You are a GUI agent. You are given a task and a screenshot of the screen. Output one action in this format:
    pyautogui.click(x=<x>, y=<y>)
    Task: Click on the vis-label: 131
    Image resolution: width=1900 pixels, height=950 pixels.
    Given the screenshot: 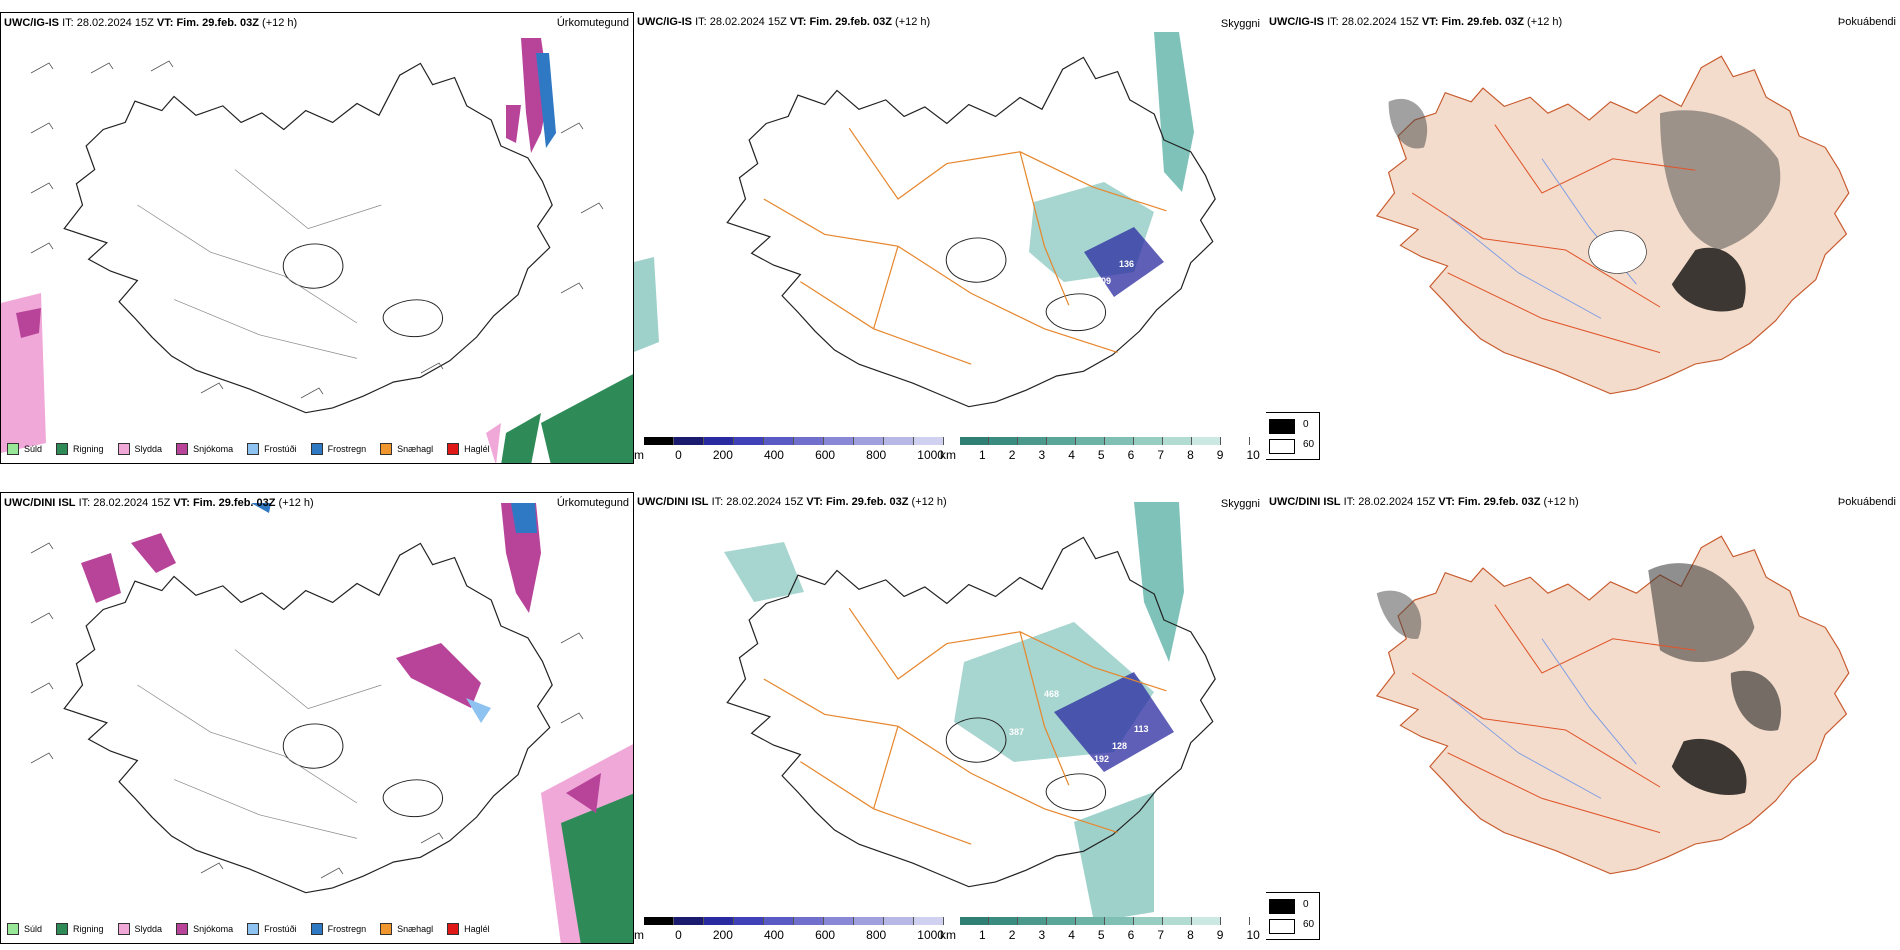 What is the action you would take?
    pyautogui.click(x=1153, y=669)
    